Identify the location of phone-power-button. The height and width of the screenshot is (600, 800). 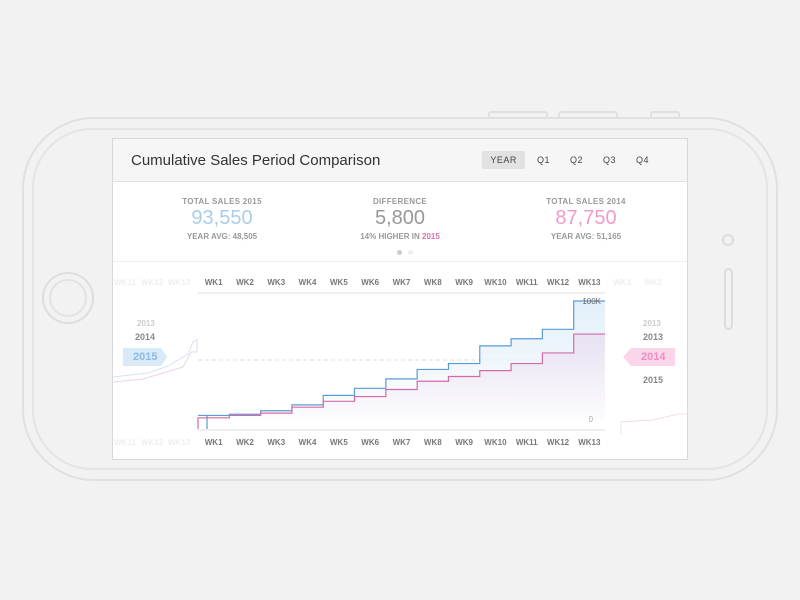
(665, 114).